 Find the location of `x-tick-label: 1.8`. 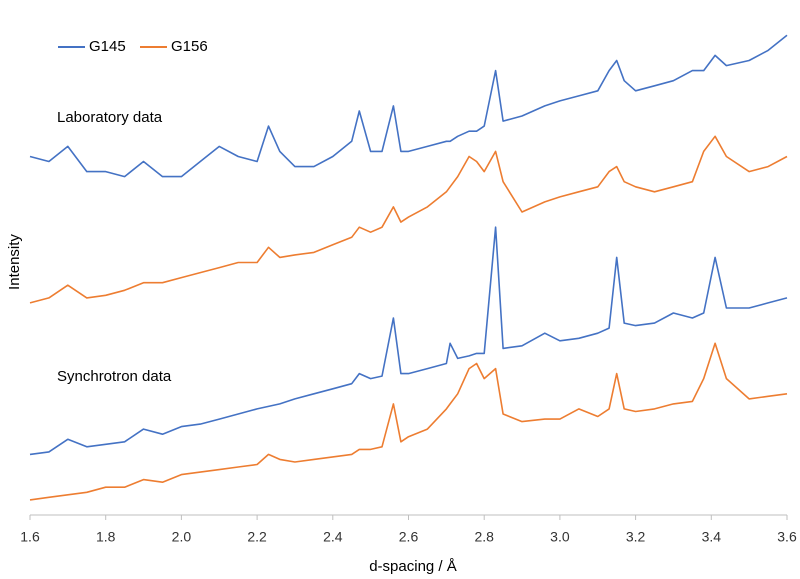

x-tick-label: 1.8 is located at coordinates (106, 537).